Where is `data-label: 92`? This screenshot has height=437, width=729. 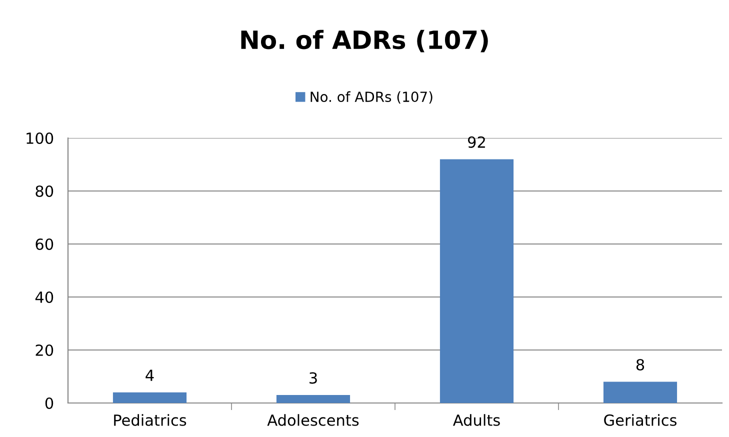
data-label: 92 is located at coordinates (476, 142).